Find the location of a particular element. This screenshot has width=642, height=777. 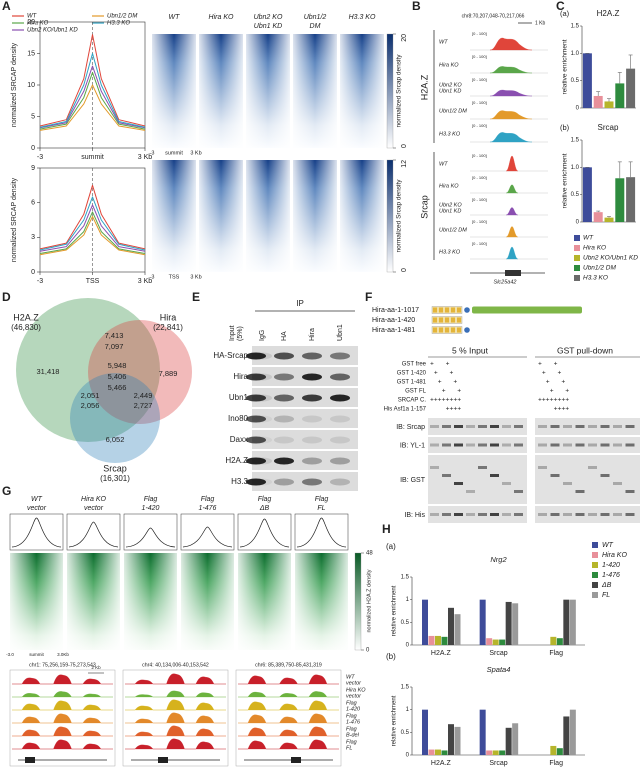

condition-signs: + + is located at coordinates (445, 373).